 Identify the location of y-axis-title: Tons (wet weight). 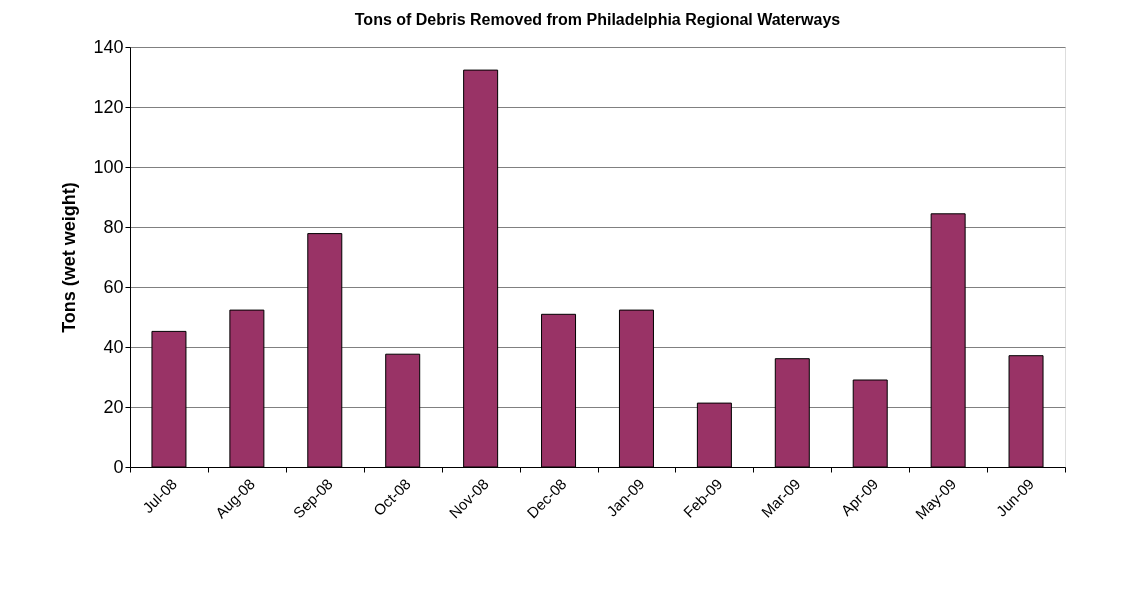
(69, 257).